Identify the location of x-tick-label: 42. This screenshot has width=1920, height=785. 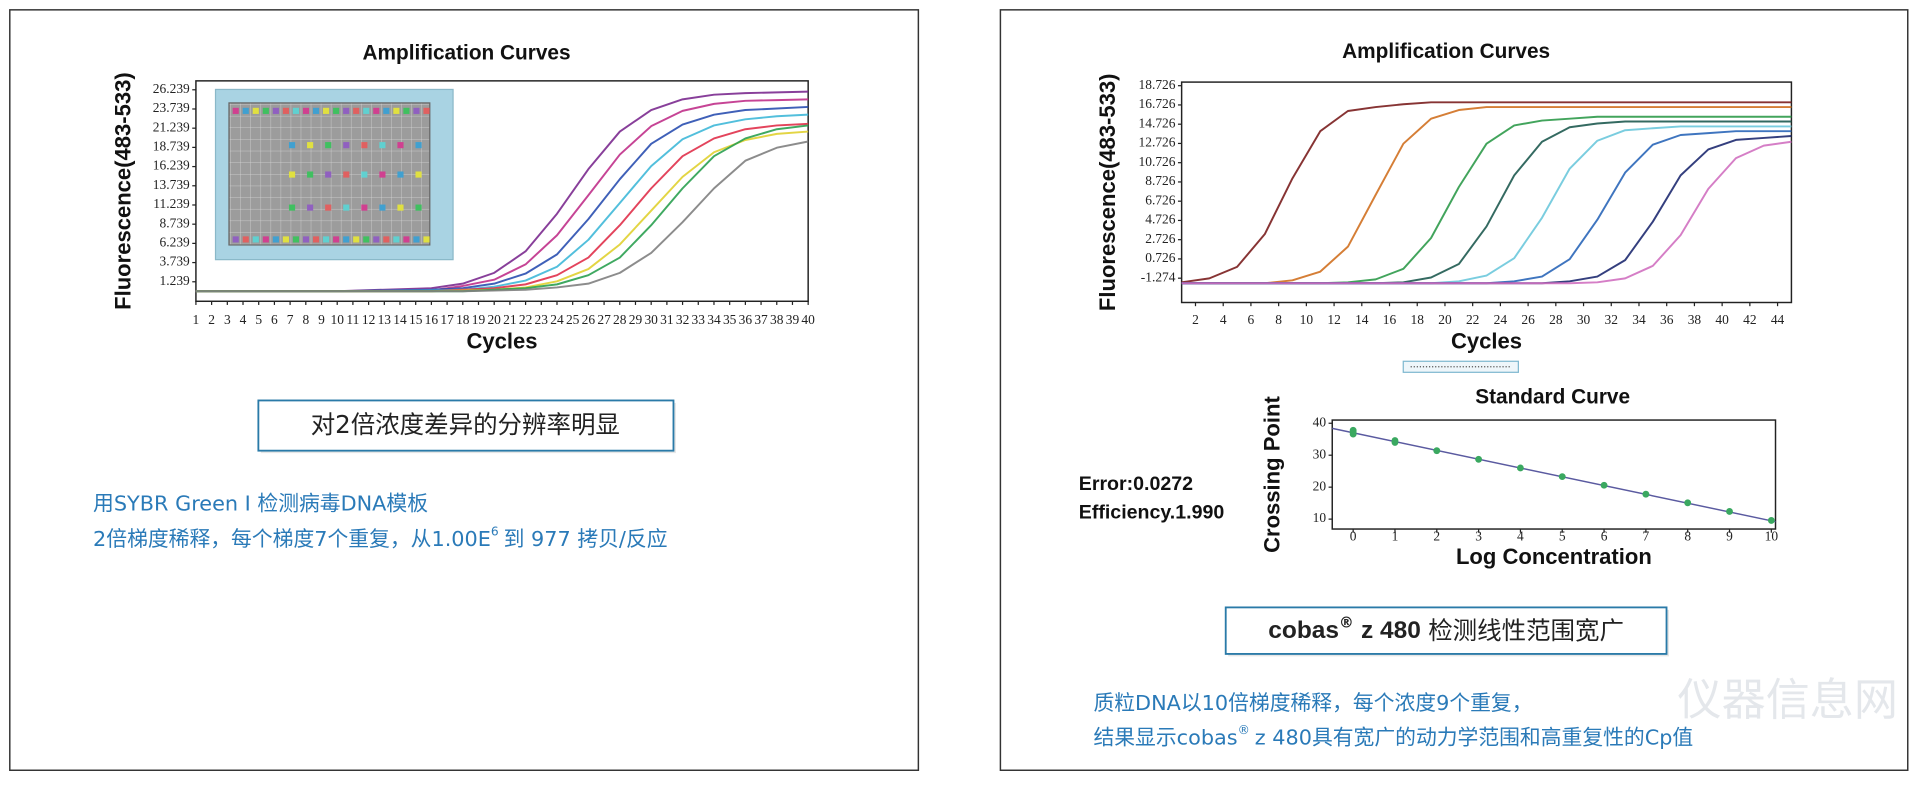
(1749, 319).